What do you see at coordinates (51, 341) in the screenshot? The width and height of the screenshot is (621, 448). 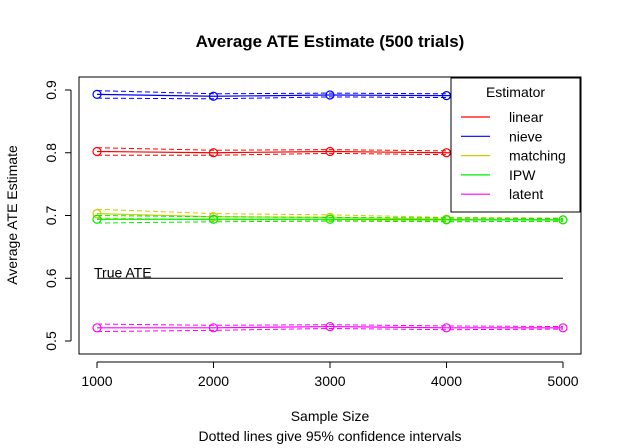 I see `y-tick-label: 0.5` at bounding box center [51, 341].